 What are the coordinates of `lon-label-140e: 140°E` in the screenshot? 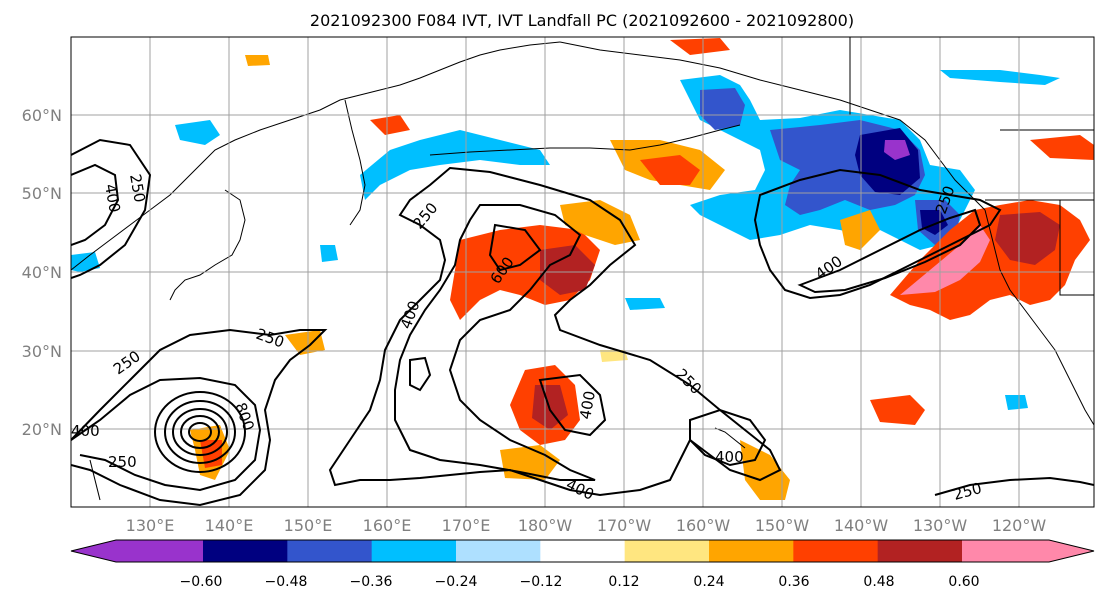 It's located at (229, 525).